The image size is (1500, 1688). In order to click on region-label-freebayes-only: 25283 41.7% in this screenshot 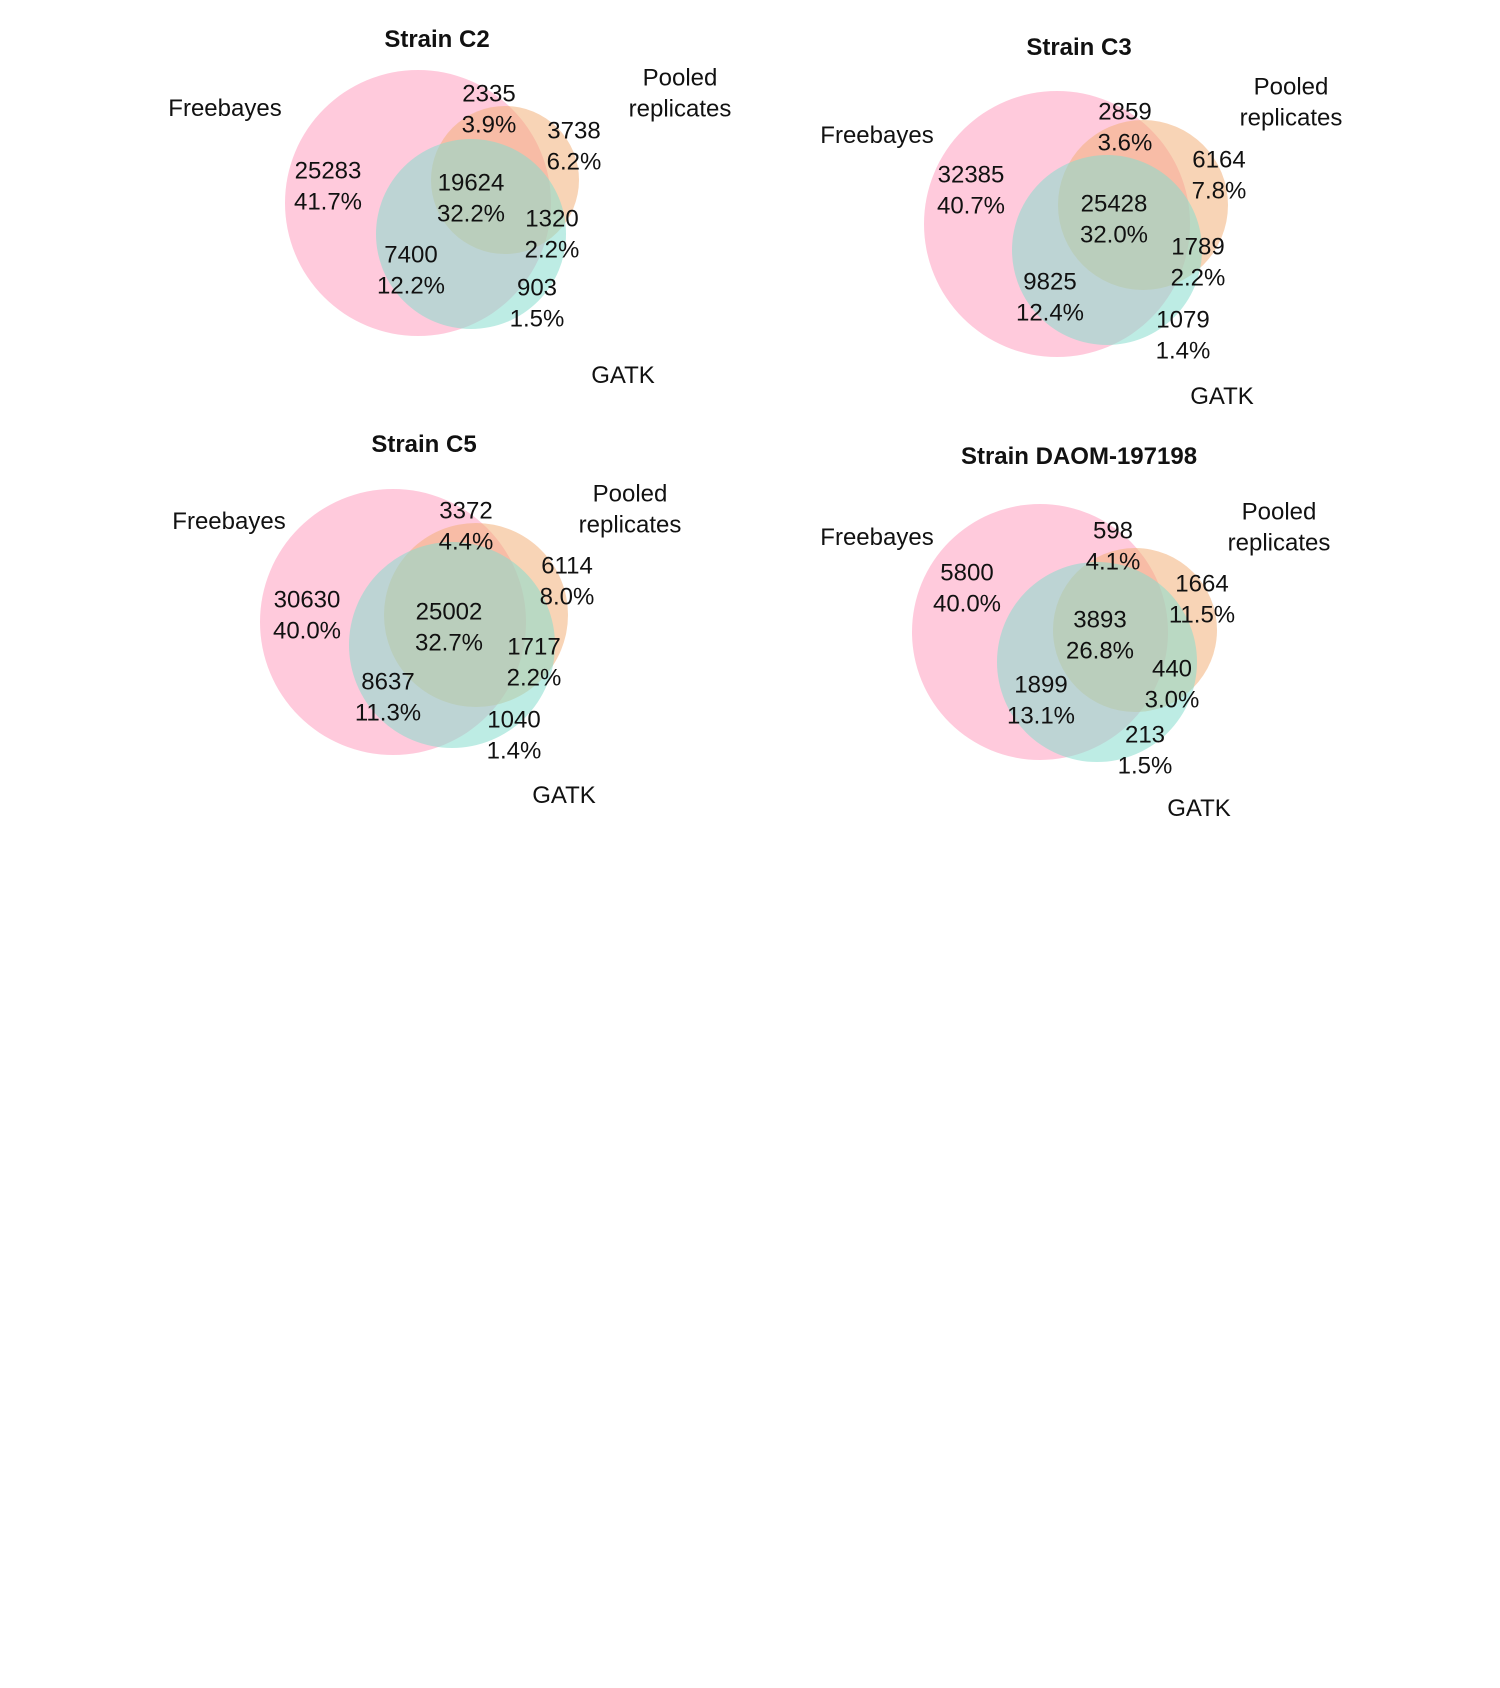, I will do `click(328, 187)`.